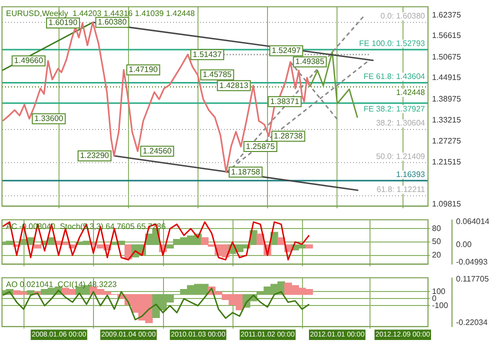 The height and width of the screenshot is (341, 498). What do you see at coordinates (29, 61) in the screenshot?
I see `annotation: 1.49660` at bounding box center [29, 61].